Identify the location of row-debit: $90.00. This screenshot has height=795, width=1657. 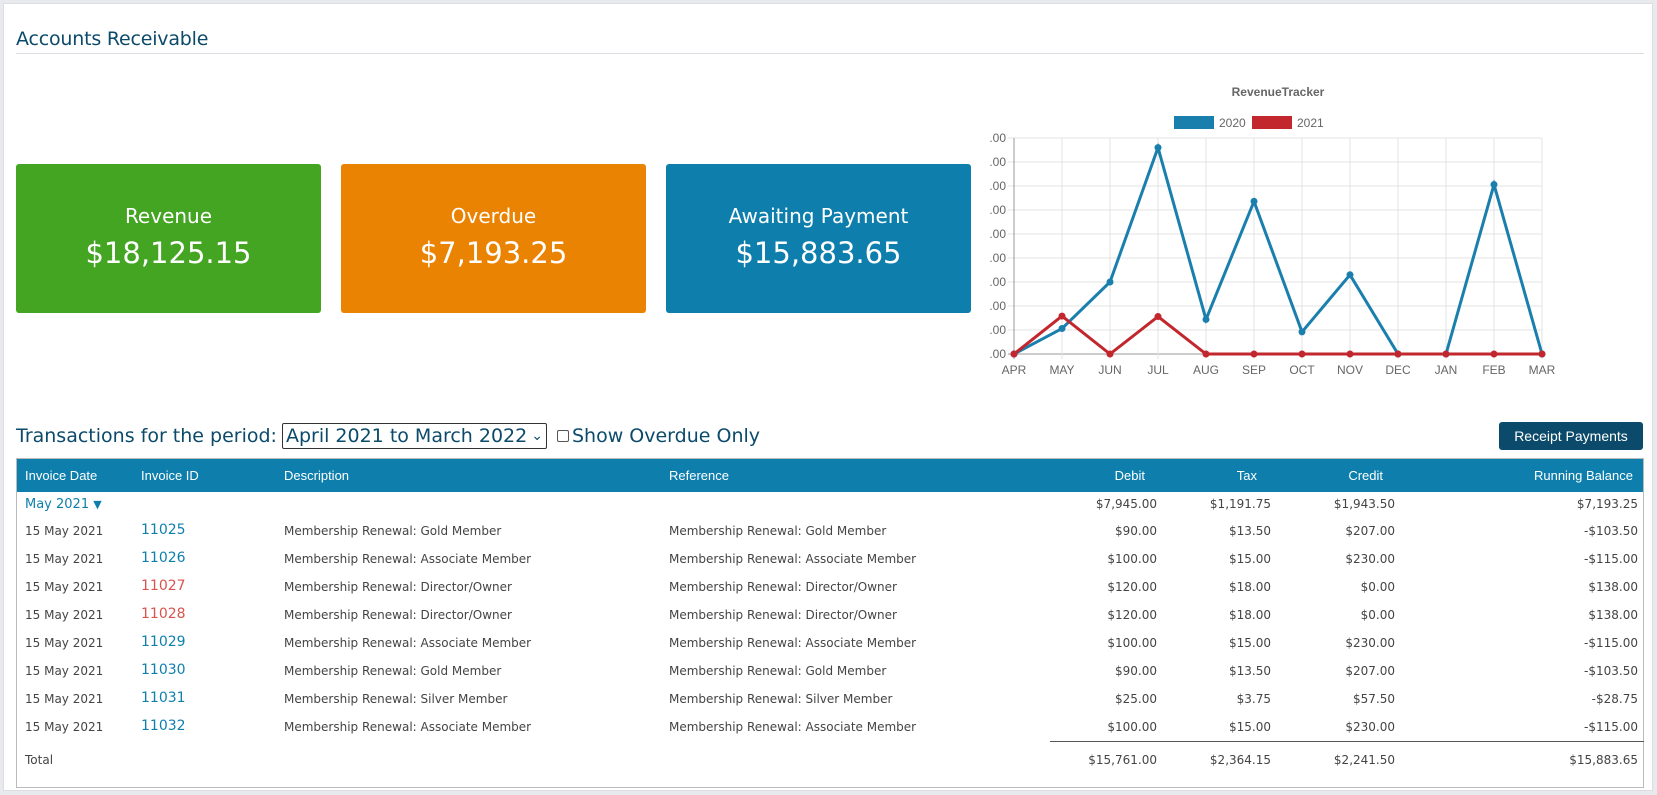
(1136, 671).